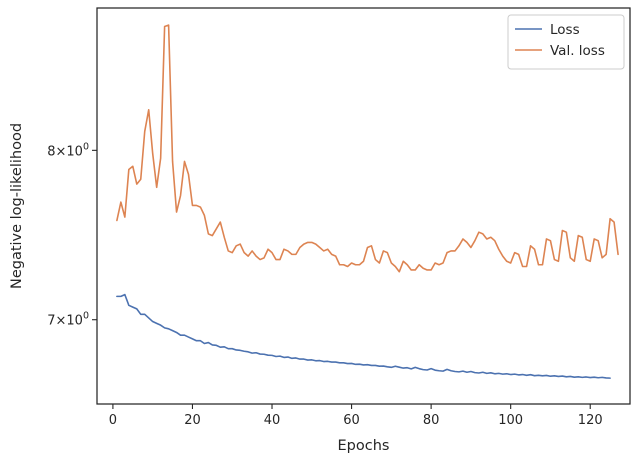 The image size is (643, 463). I want to click on x-tick-label: 60, so click(351, 420).